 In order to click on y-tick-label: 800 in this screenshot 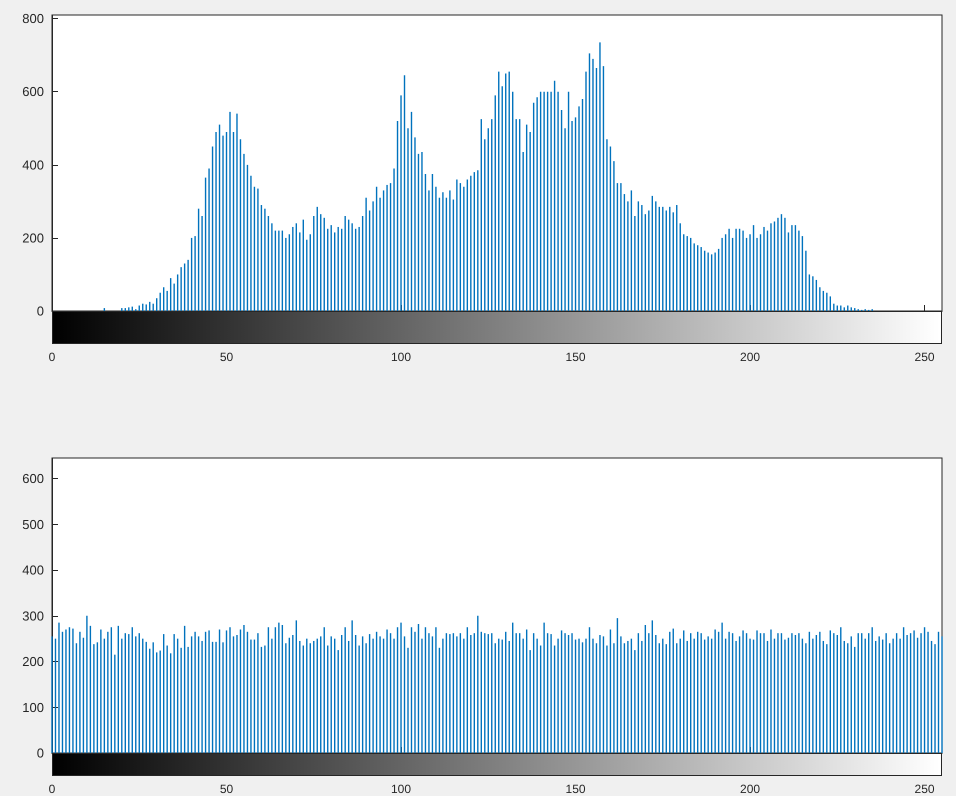, I will do `click(33, 18)`.